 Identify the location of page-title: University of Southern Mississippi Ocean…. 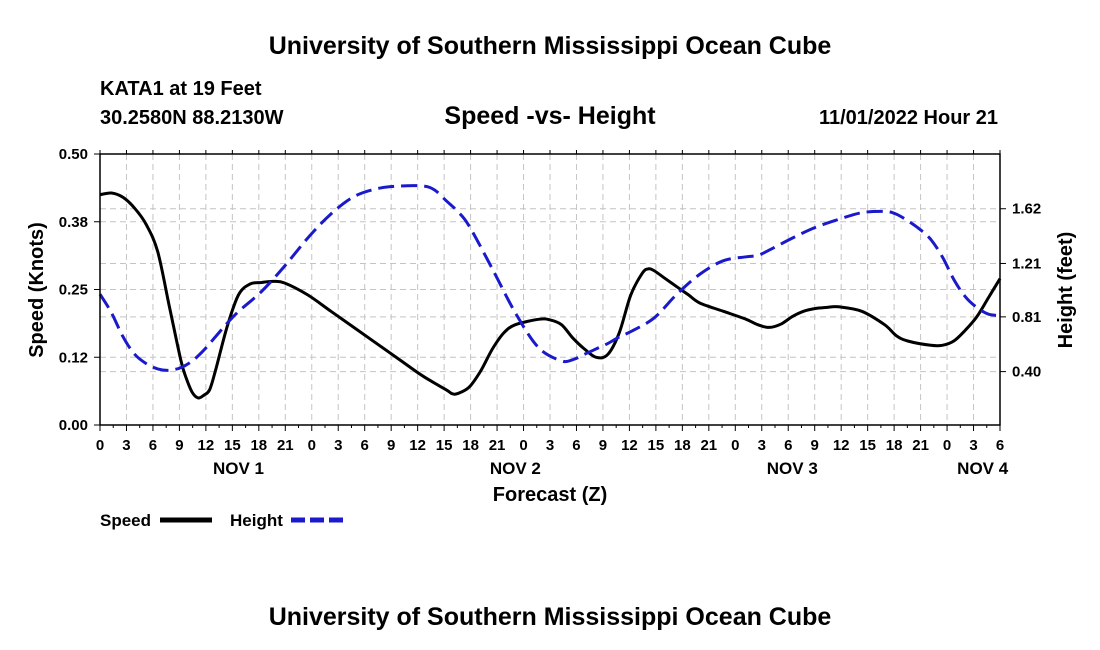
(550, 46).